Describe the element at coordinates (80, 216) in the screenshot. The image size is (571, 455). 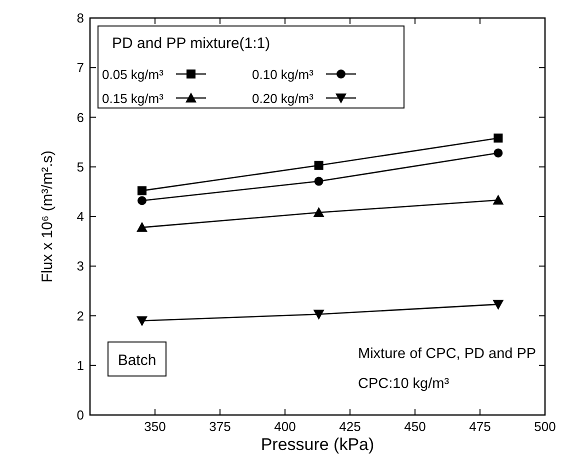
I see `y-tick-label: 4` at that location.